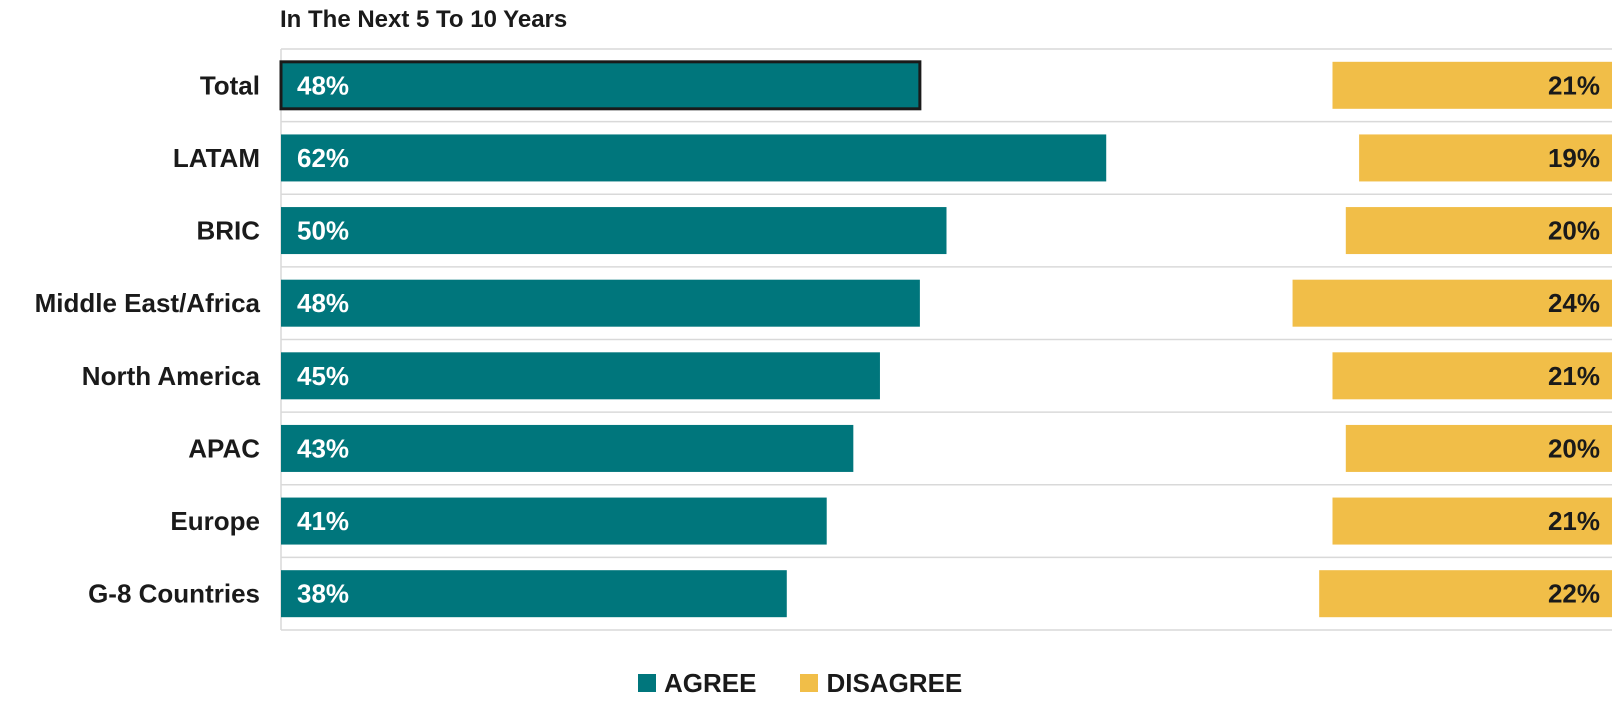  Describe the element at coordinates (215, 521) in the screenshot. I see `category-label: Europe` at that location.